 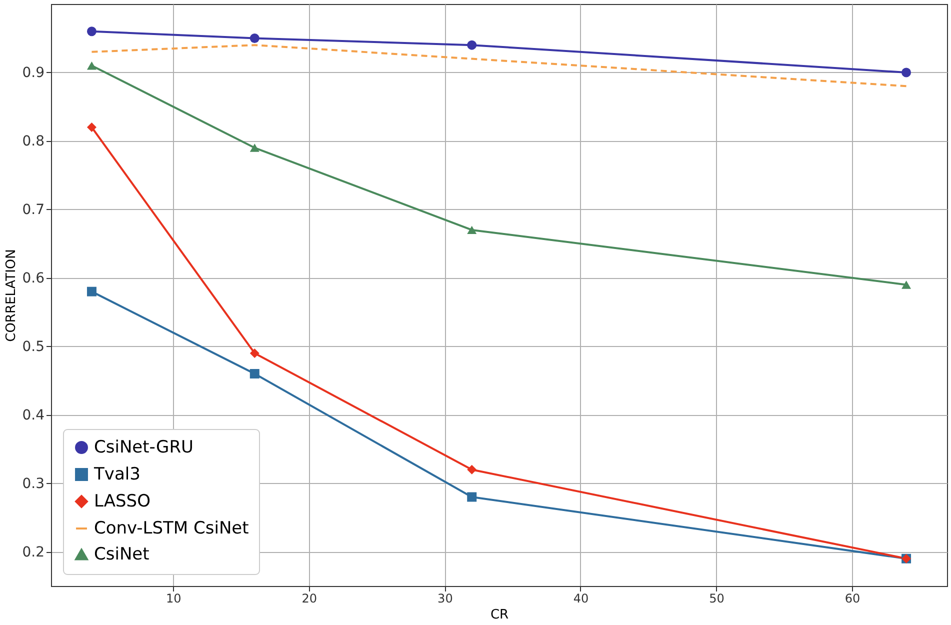 What do you see at coordinates (33, 346) in the screenshot?
I see `y-tick-label: 0.5` at bounding box center [33, 346].